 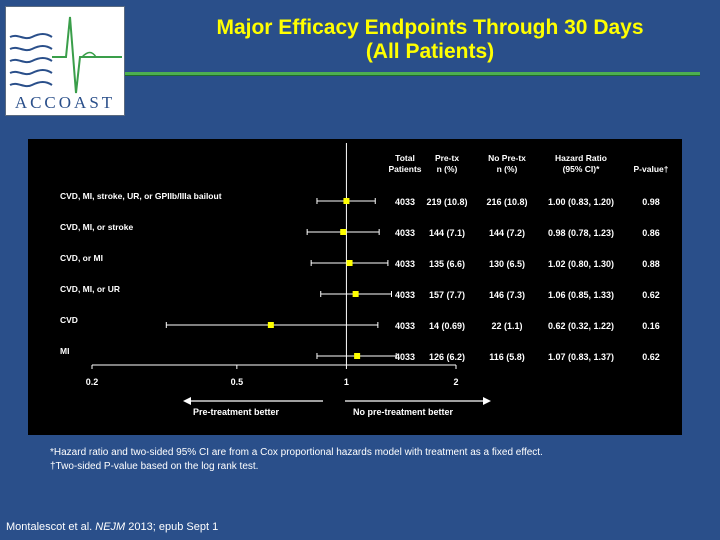 What do you see at coordinates (447, 169) in the screenshot?
I see `header-pretx-2: n (%)` at bounding box center [447, 169].